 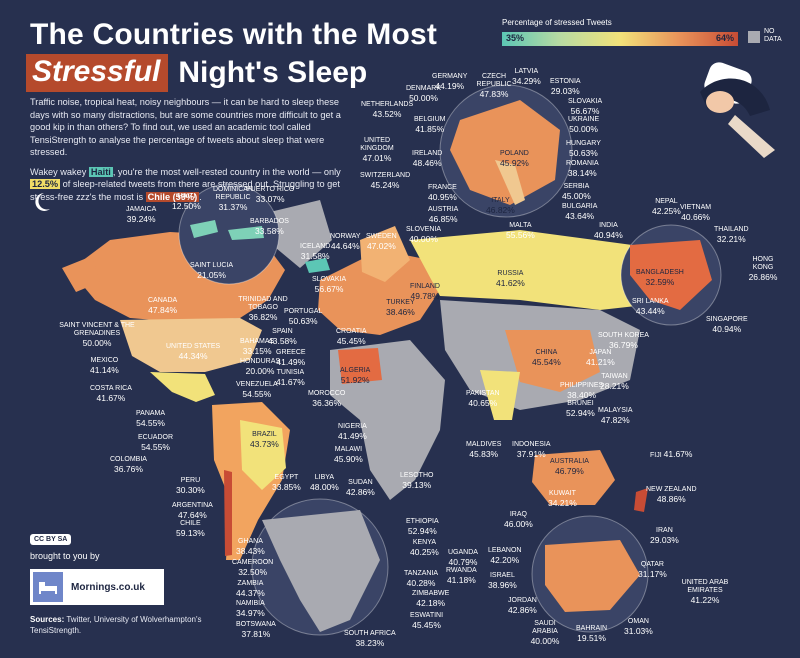 What do you see at coordinates (227, 230) in the screenshot?
I see `zoom-caribbean-land` at bounding box center [227, 230].